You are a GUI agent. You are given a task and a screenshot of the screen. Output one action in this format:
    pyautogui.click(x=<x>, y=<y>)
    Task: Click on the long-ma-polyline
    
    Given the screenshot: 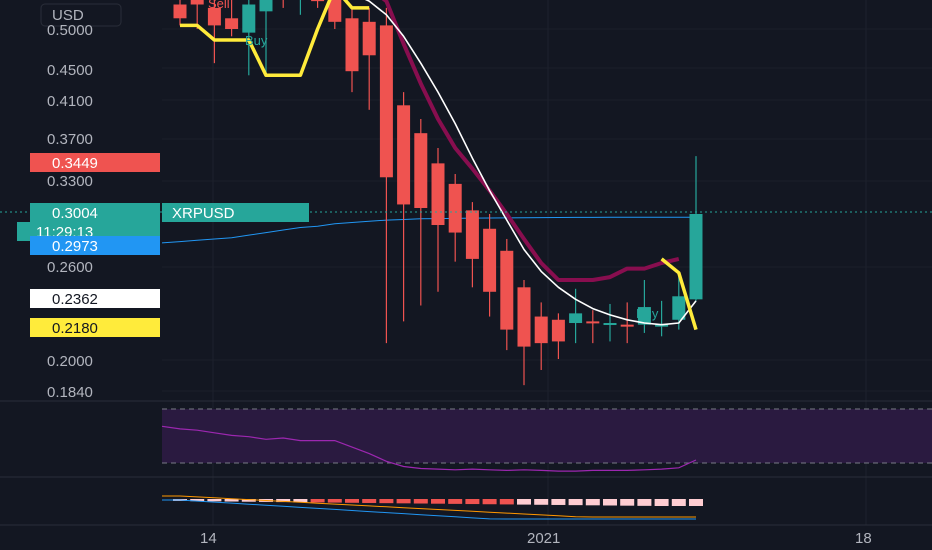 What is the action you would take?
    pyautogui.click(x=428, y=230)
    